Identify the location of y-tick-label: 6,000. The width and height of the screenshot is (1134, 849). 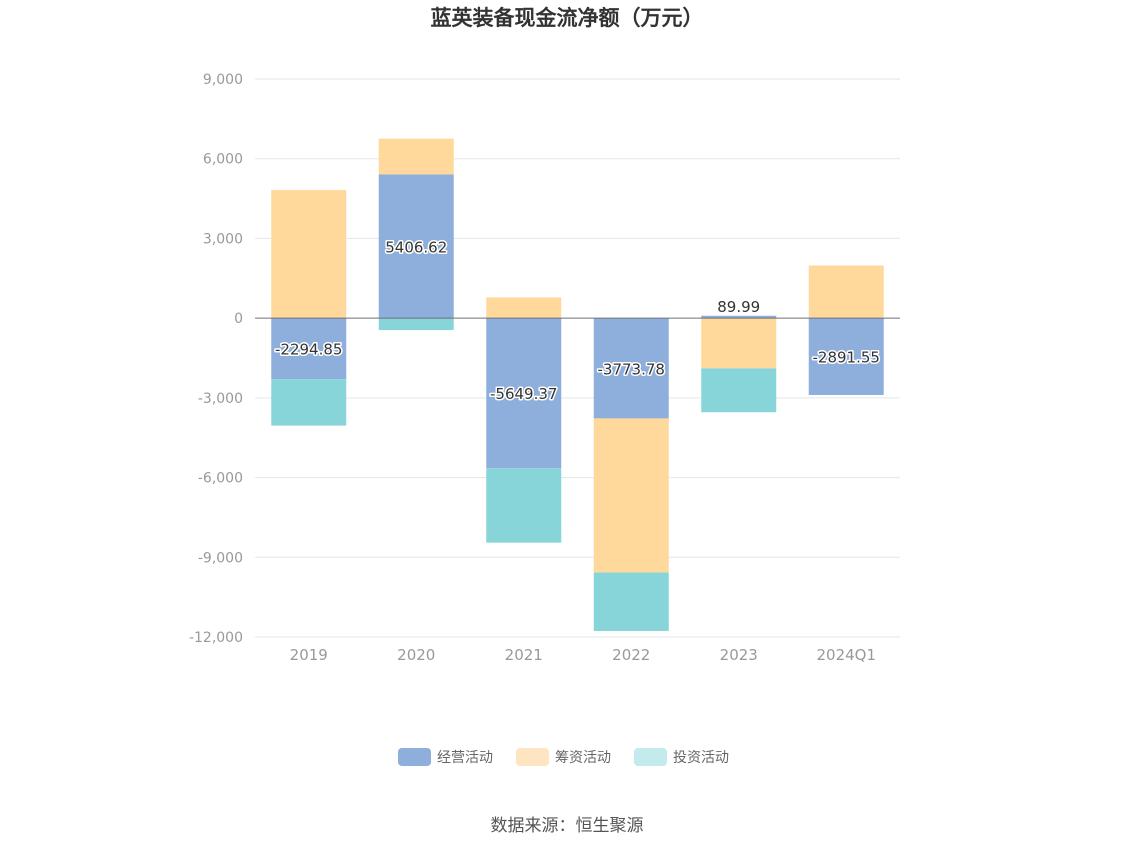
(223, 160).